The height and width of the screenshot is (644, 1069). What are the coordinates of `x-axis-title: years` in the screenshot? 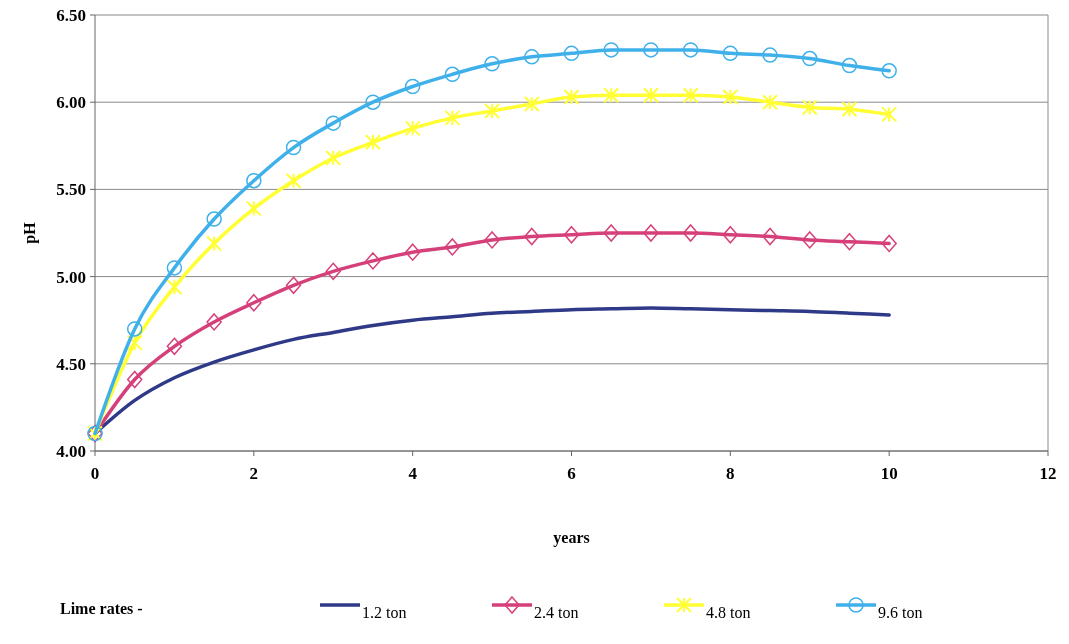 It's located at (571, 538).